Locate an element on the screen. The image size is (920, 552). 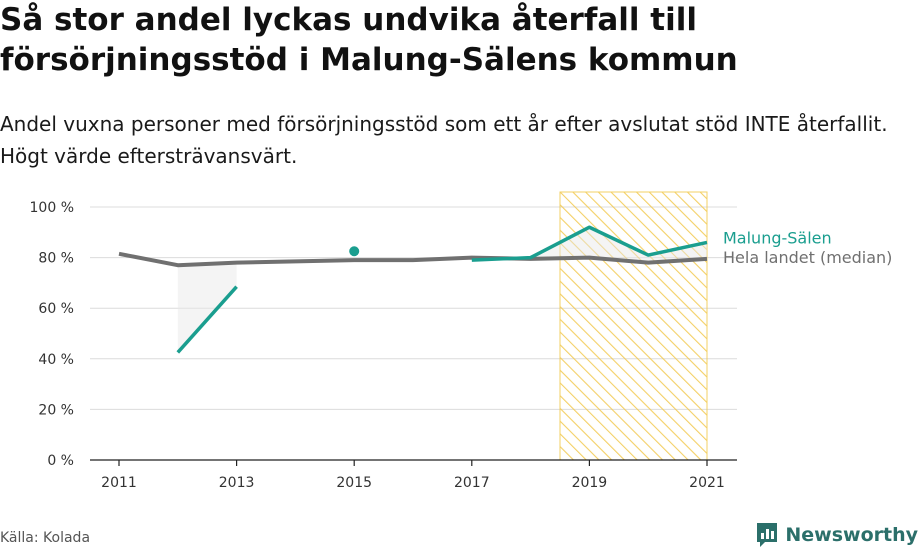
y-tick-label: 80 % is located at coordinates (56, 259).